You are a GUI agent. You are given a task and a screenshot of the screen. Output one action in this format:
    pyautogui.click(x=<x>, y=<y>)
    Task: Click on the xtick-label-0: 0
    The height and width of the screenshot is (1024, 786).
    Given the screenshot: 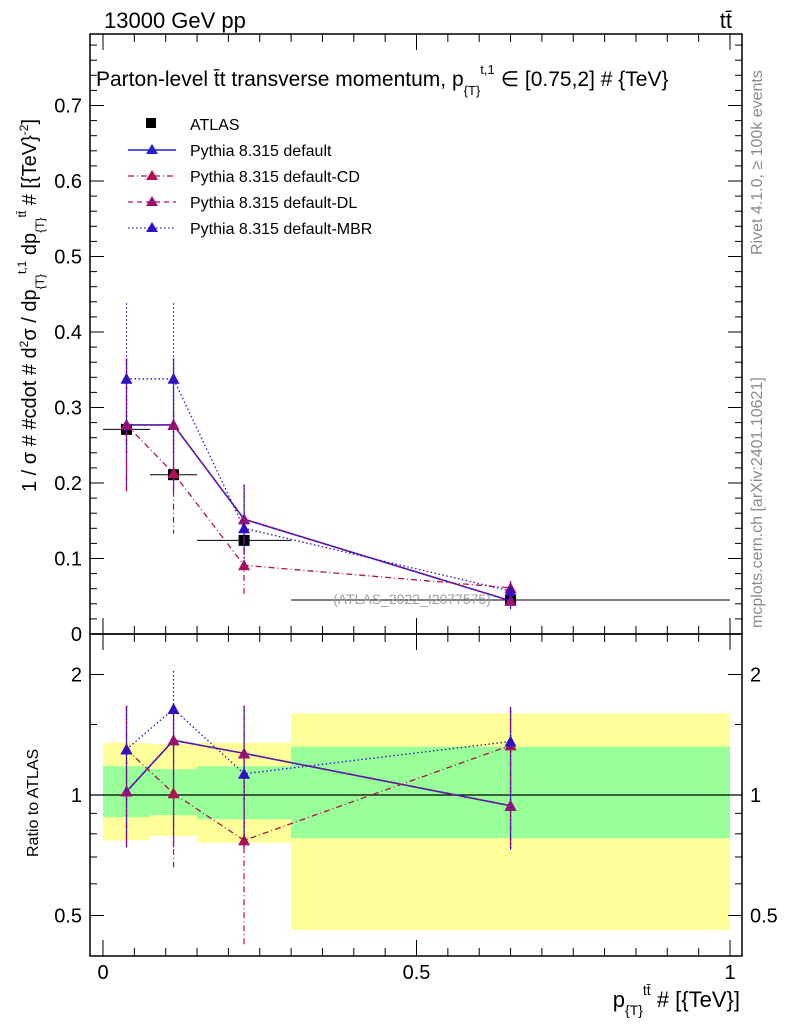 What is the action you would take?
    pyautogui.click(x=102, y=973)
    